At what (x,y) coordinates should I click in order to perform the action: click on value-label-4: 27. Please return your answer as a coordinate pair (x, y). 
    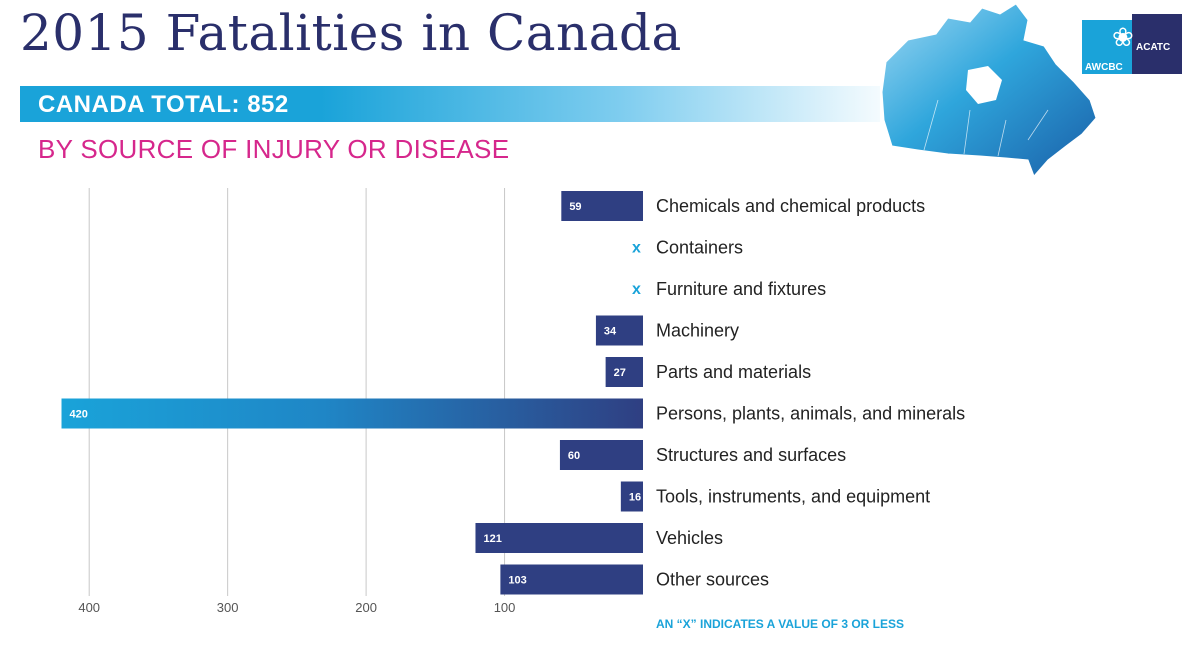
    Looking at the image, I should click on (620, 373).